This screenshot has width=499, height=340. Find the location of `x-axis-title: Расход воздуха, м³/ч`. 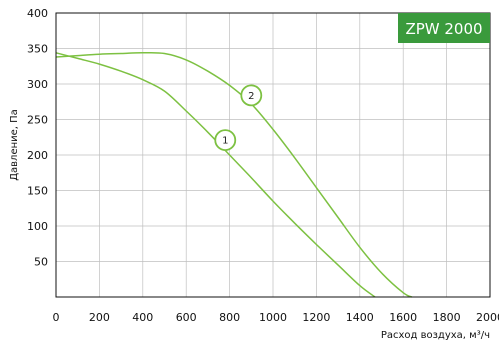

x-axis-title: Расход воздуха, м³/ч is located at coordinates (435, 335).